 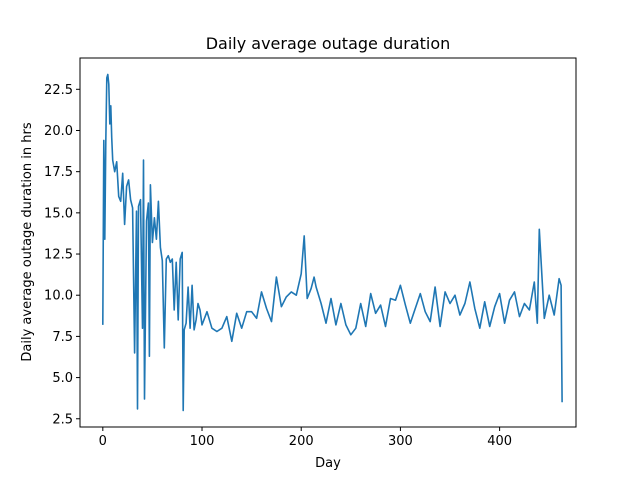 I want to click on y-tick-label: 2.5, so click(x=62, y=419).